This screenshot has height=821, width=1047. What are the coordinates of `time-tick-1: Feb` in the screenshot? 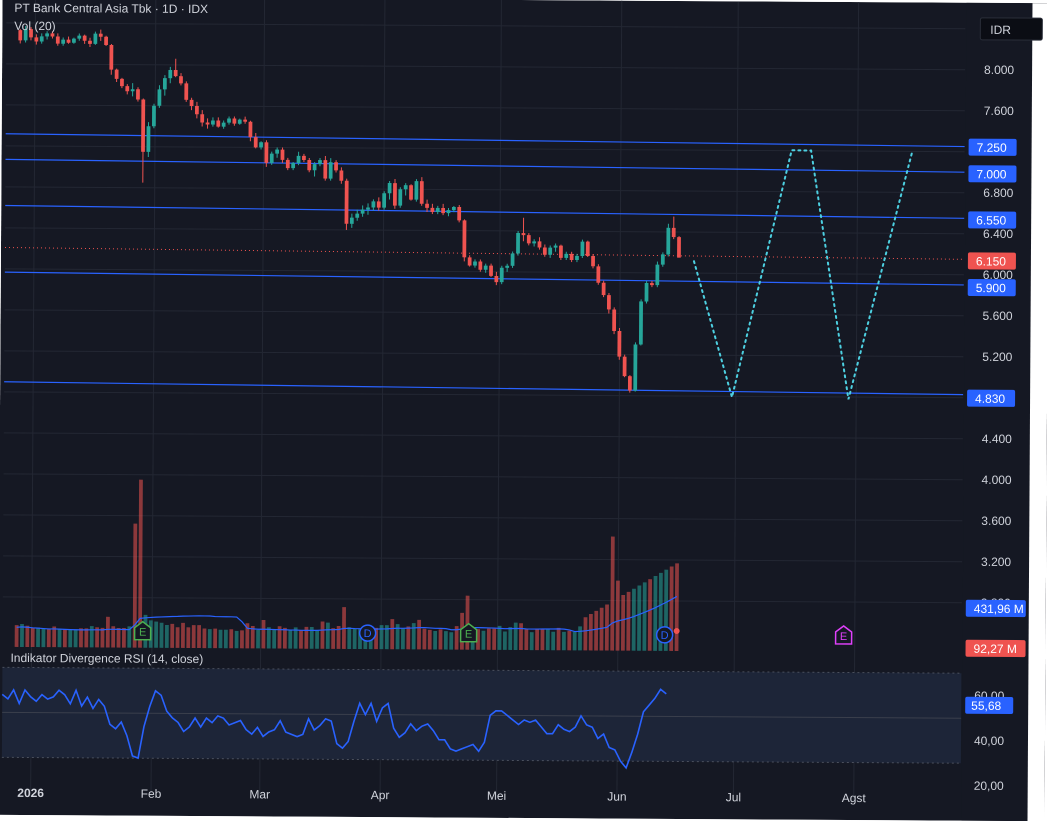 It's located at (151, 794).